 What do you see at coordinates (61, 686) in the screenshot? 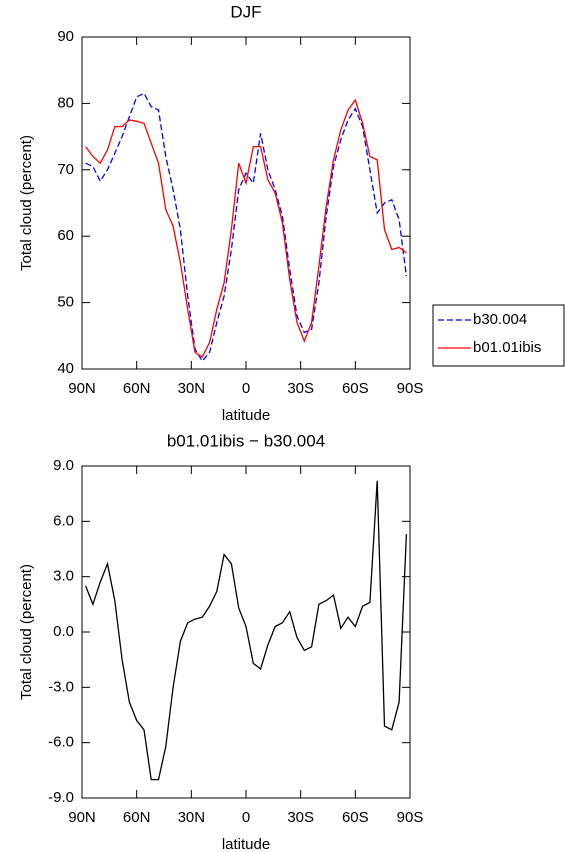
I see `y-tick-label: -3.0` at bounding box center [61, 686].